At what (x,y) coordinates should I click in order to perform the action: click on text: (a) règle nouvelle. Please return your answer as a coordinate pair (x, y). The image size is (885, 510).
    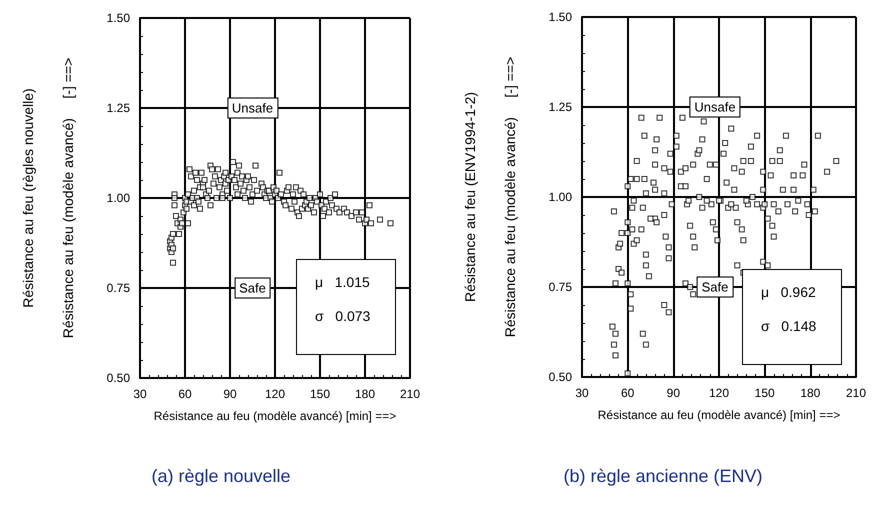
    Looking at the image, I should click on (221, 476).